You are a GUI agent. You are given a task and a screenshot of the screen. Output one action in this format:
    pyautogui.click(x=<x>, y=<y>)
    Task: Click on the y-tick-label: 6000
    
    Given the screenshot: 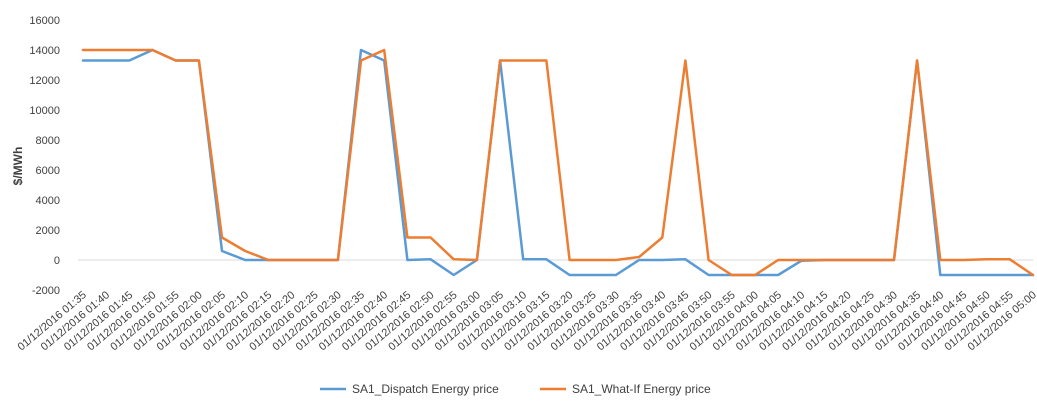 What is the action you would take?
    pyautogui.click(x=48, y=171)
    